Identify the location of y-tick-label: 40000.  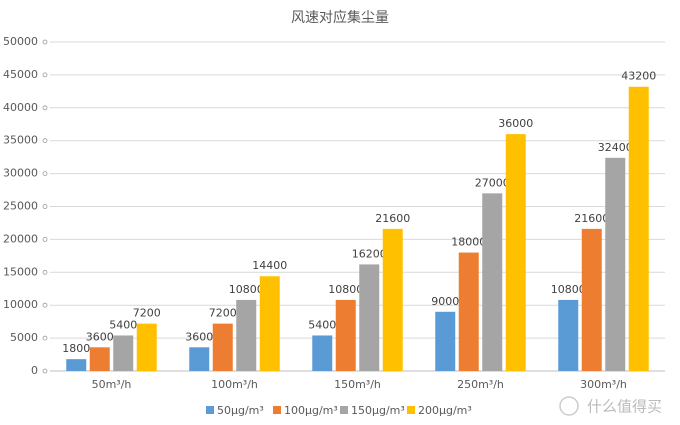
(20, 107).